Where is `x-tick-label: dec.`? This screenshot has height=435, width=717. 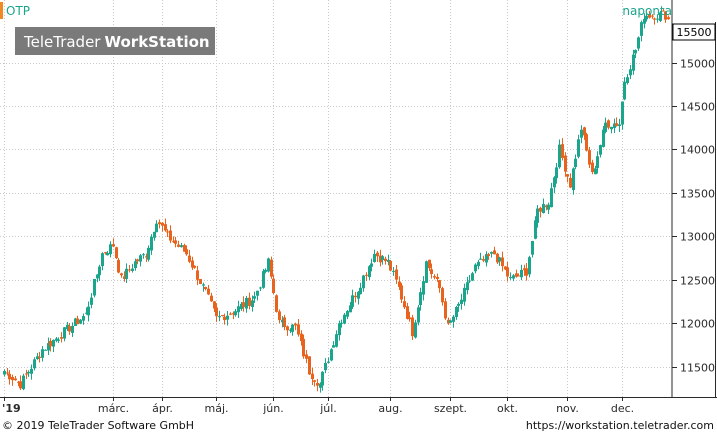
x-tick-label: dec. is located at coordinates (622, 408).